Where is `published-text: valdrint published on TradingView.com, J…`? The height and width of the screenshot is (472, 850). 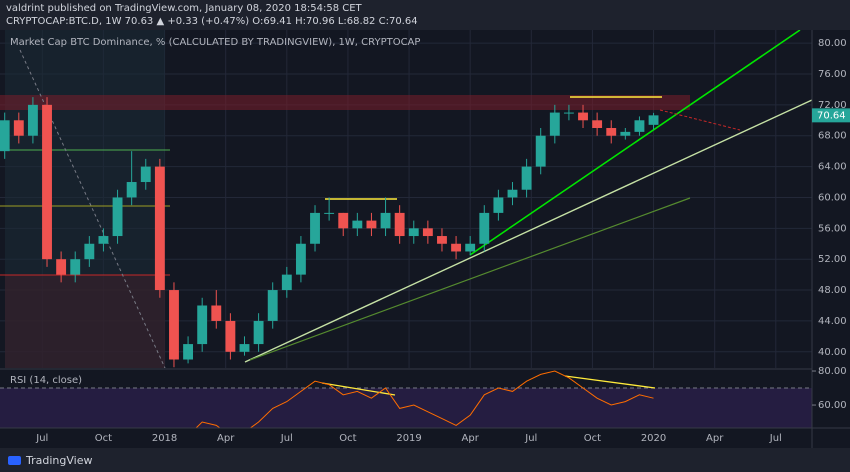
published-text: valdrint published on TradingView.com, J… is located at coordinates (184, 8).